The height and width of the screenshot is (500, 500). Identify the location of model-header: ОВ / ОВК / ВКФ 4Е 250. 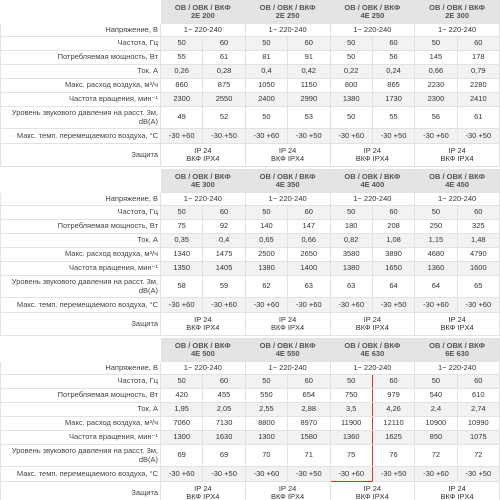
(372, 12).